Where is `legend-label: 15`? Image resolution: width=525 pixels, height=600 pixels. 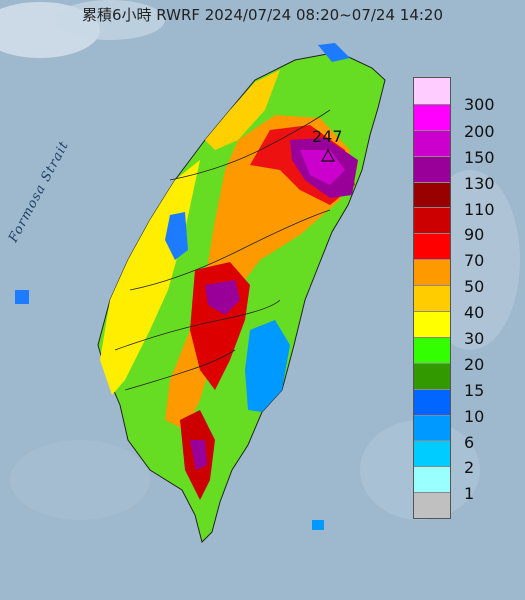 legend-label: 15 is located at coordinates (474, 390).